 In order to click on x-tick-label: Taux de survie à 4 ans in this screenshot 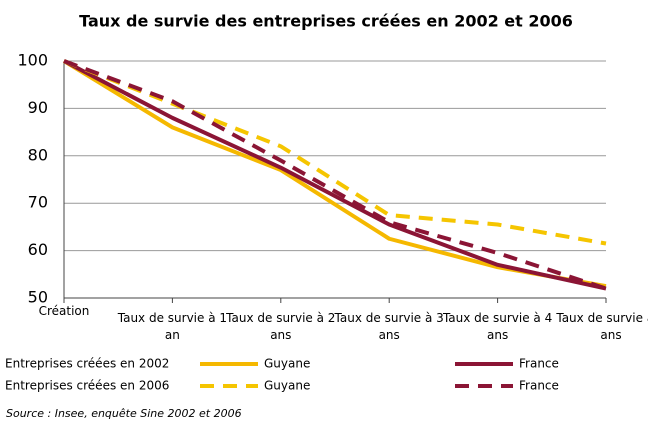, I will do `click(497, 326)`.